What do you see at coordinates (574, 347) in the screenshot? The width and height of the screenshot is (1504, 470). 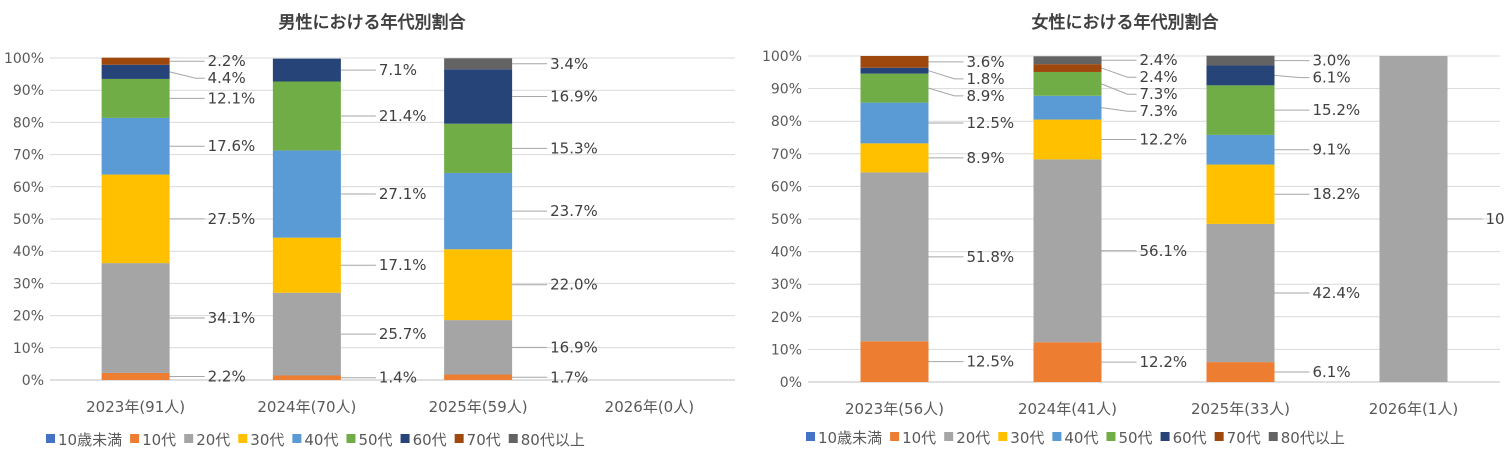 I see `data-label: 16.9%` at bounding box center [574, 347].